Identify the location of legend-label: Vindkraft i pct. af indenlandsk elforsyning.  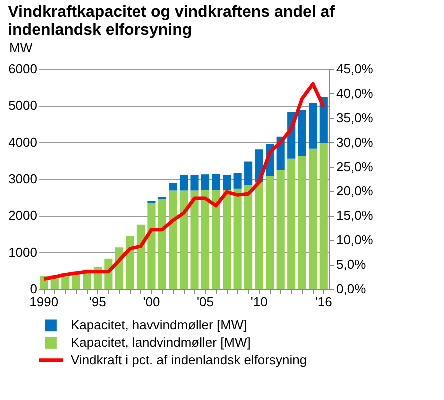
(189, 360).